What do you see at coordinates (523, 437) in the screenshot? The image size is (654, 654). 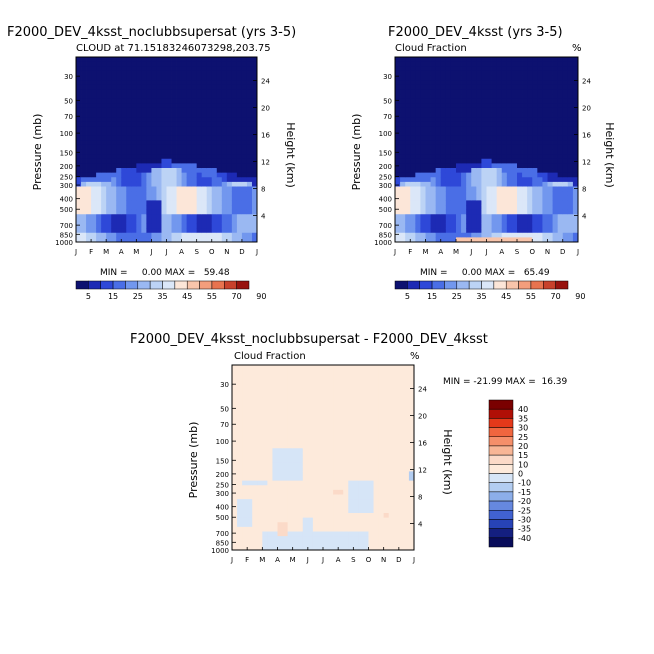 I see `colorbar-label: 25` at bounding box center [523, 437].